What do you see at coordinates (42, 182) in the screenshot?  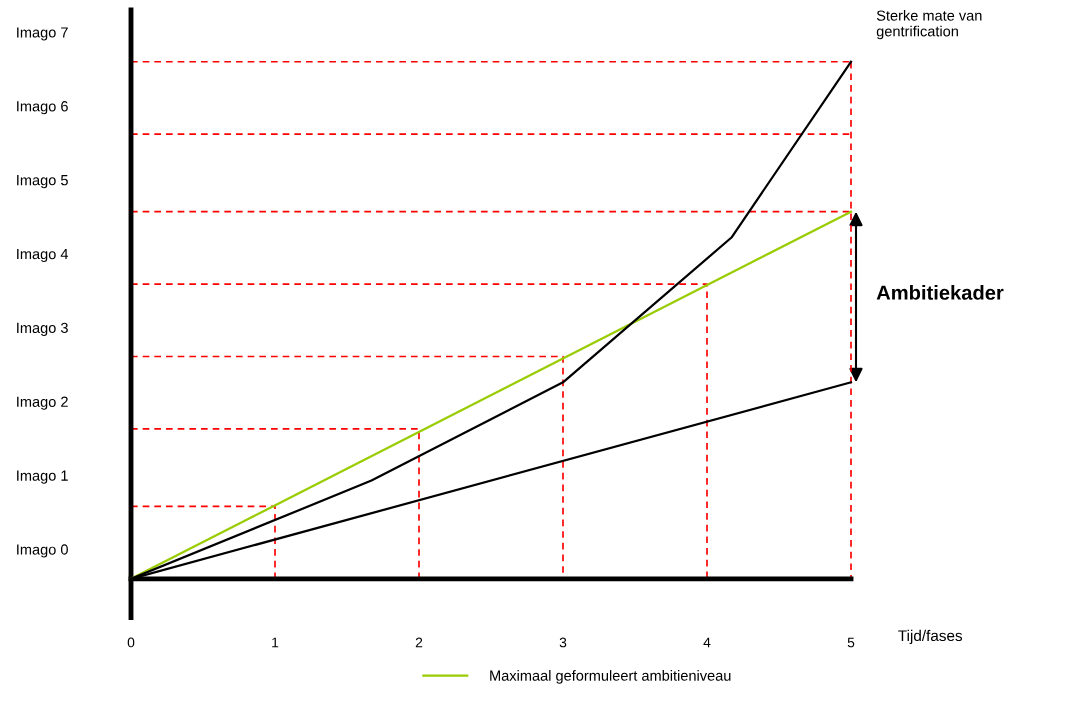 I see `text: Imago 5` at bounding box center [42, 182].